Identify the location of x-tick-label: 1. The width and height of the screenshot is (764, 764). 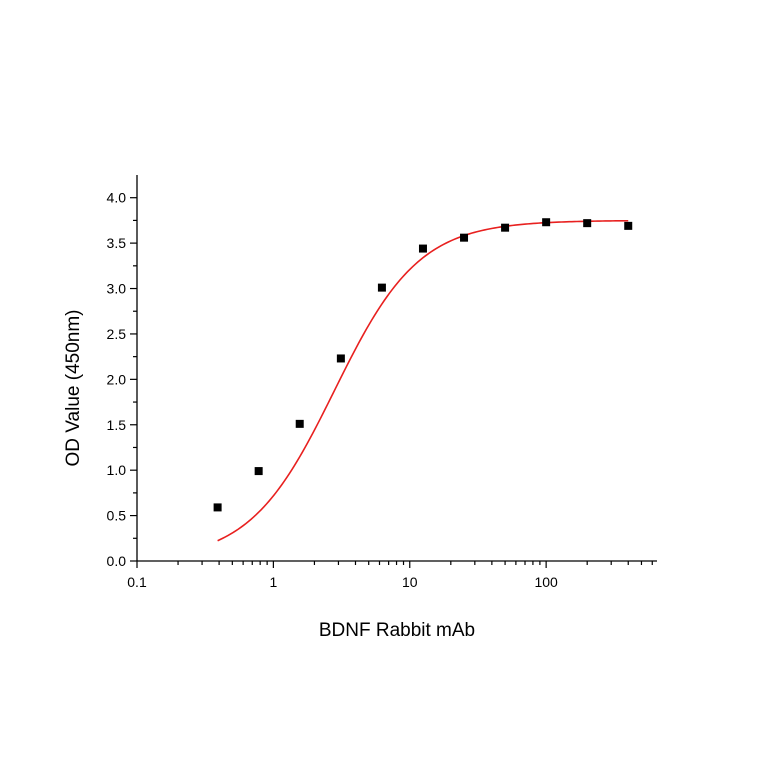
(273, 582).